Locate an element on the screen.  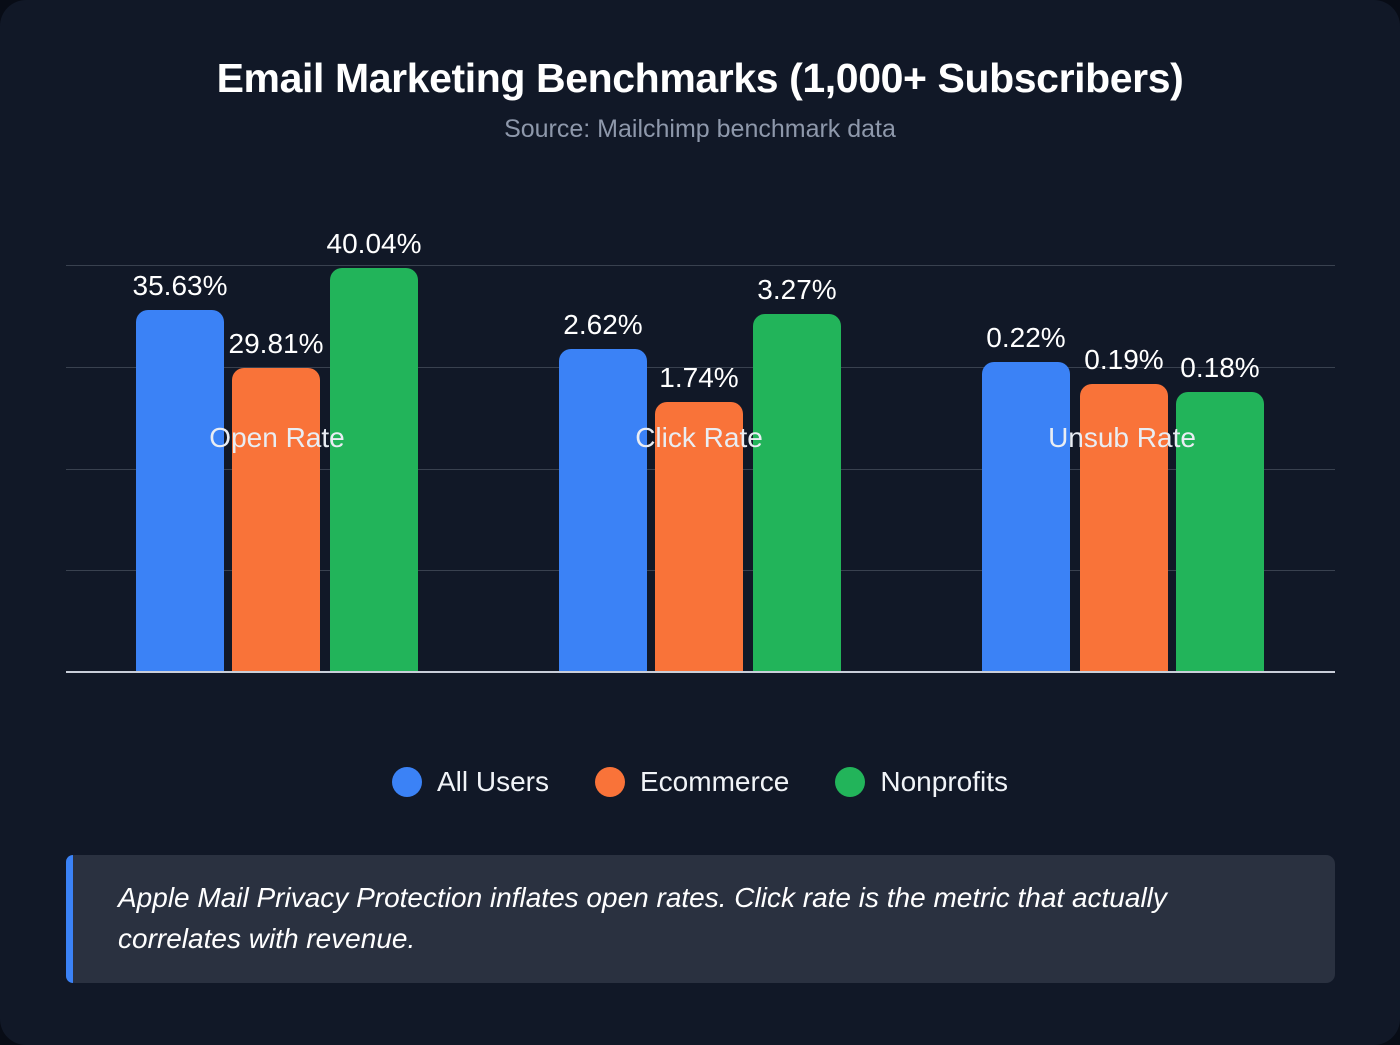
bar-column: 0.18% is located at coordinates (1220, 513).